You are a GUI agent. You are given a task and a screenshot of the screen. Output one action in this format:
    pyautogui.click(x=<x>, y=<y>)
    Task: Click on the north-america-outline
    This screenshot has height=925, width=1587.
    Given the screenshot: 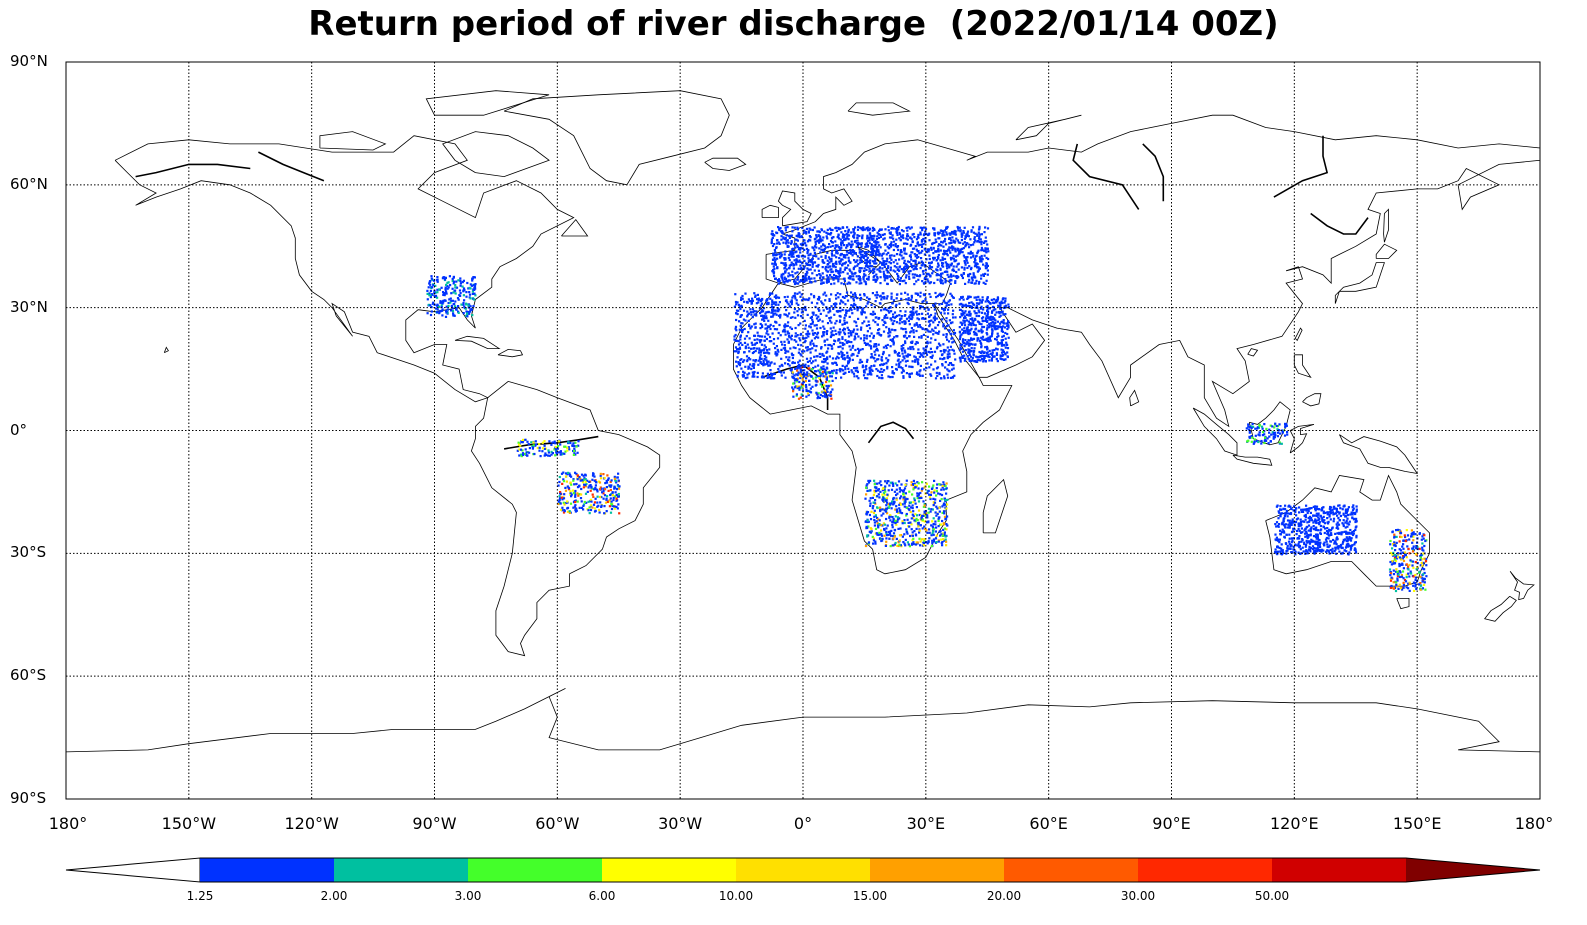 What is the action you would take?
    pyautogui.click(x=344, y=269)
    